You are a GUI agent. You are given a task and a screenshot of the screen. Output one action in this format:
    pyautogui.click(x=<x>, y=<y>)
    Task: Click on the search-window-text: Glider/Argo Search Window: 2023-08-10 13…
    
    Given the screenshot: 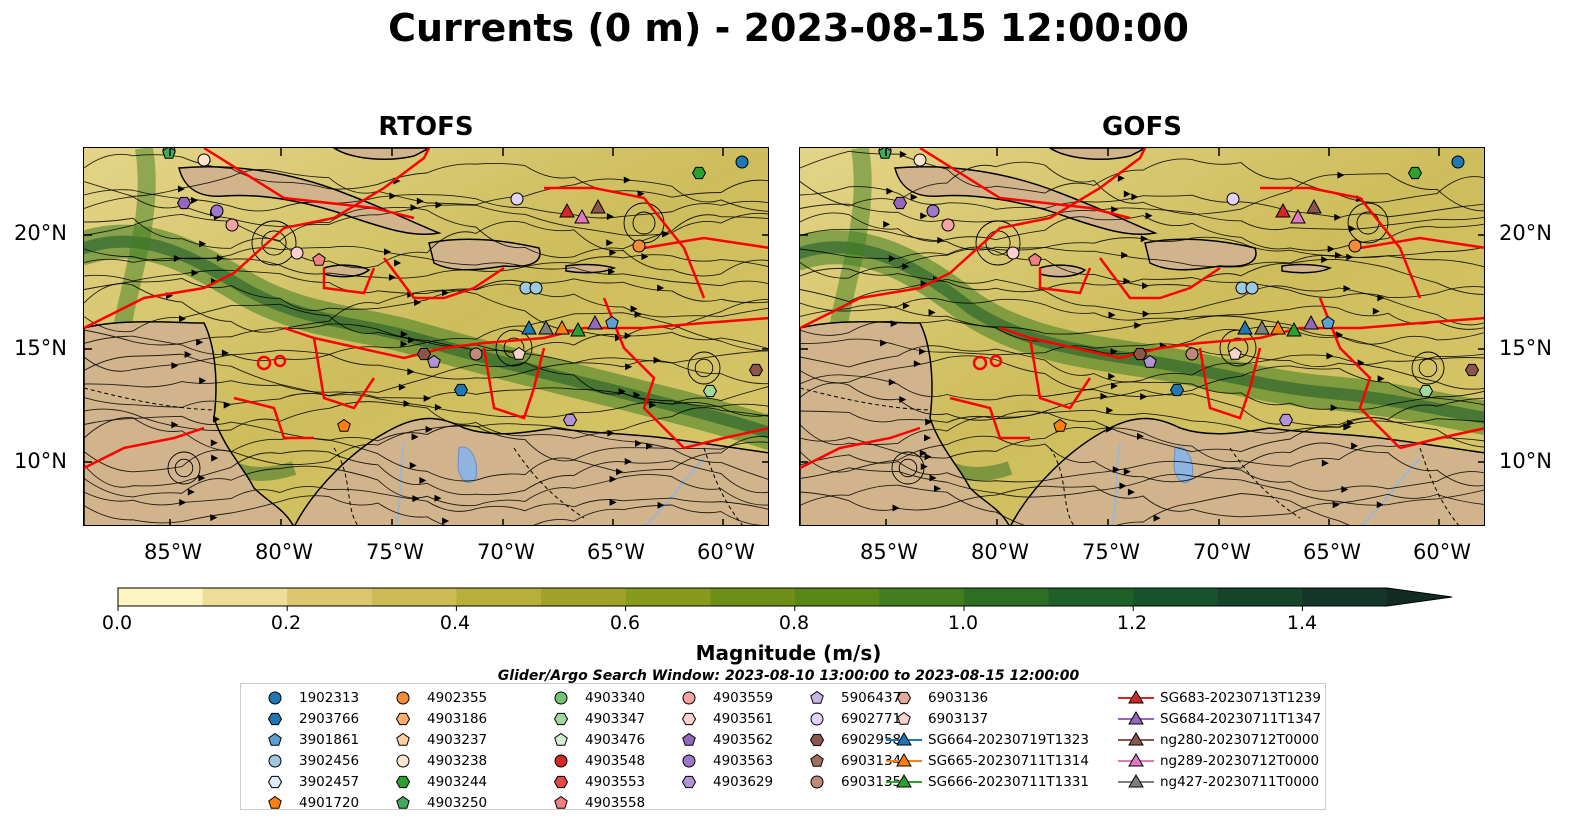 What is the action you would take?
    pyautogui.click(x=788, y=676)
    